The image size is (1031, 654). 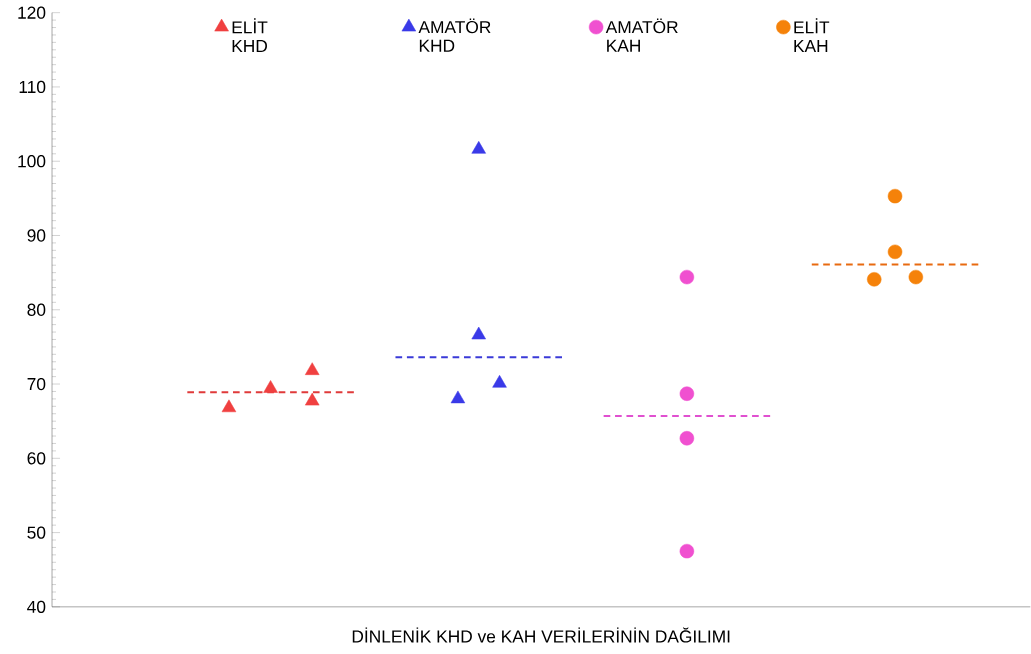 What do you see at coordinates (36, 458) in the screenshot?
I see `y-tick-label: 60` at bounding box center [36, 458].